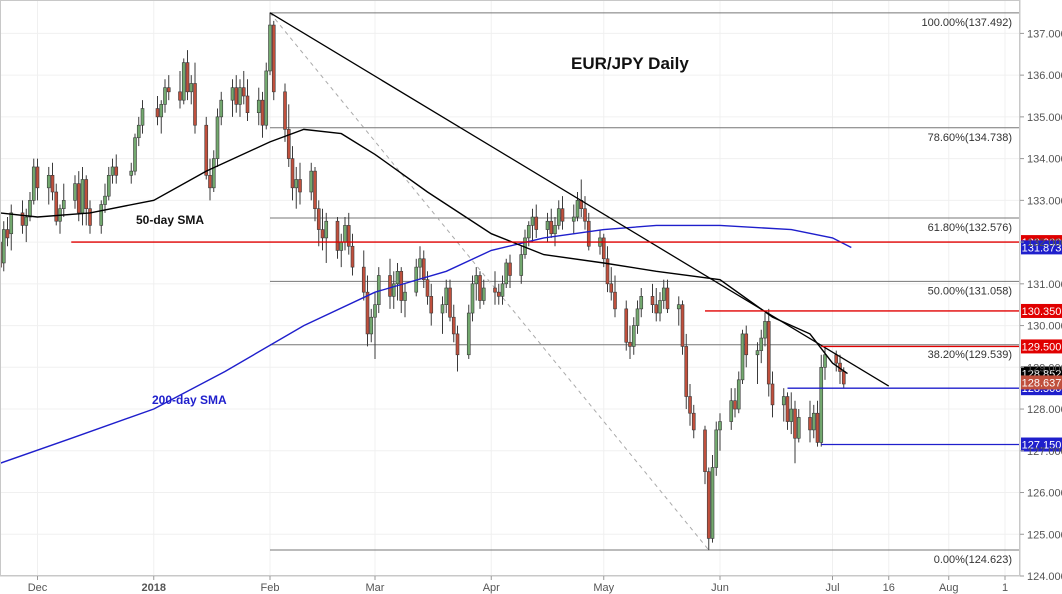 The height and width of the screenshot is (594, 1062). What do you see at coordinates (1044, 577) in the screenshot?
I see `y-tick-label: 124.000` at bounding box center [1044, 577].